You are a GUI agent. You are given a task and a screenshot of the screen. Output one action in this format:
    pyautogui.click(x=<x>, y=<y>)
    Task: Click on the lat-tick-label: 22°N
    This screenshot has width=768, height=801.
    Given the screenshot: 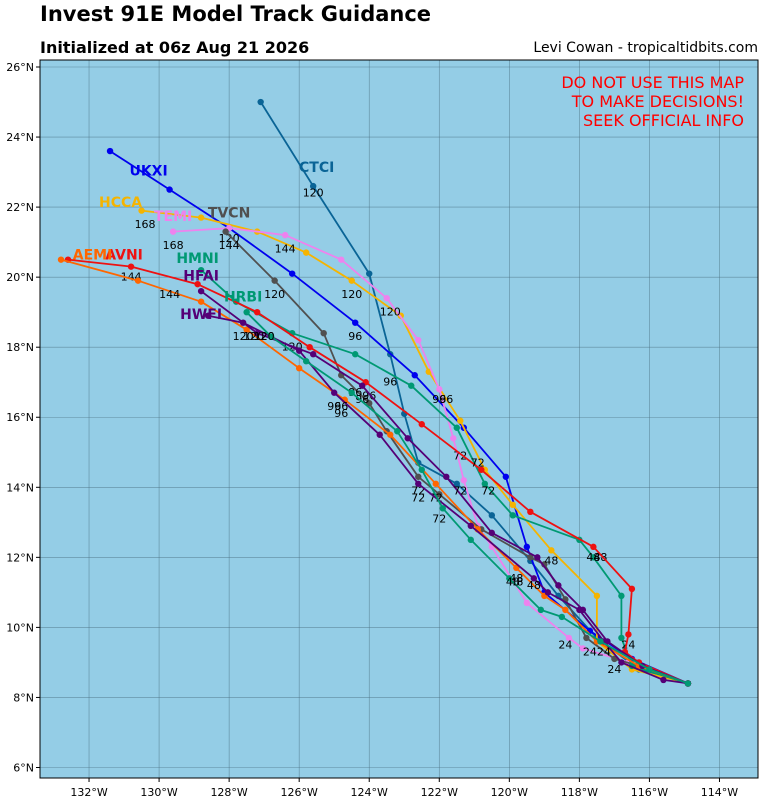 What is the action you would take?
    pyautogui.click(x=20, y=207)
    